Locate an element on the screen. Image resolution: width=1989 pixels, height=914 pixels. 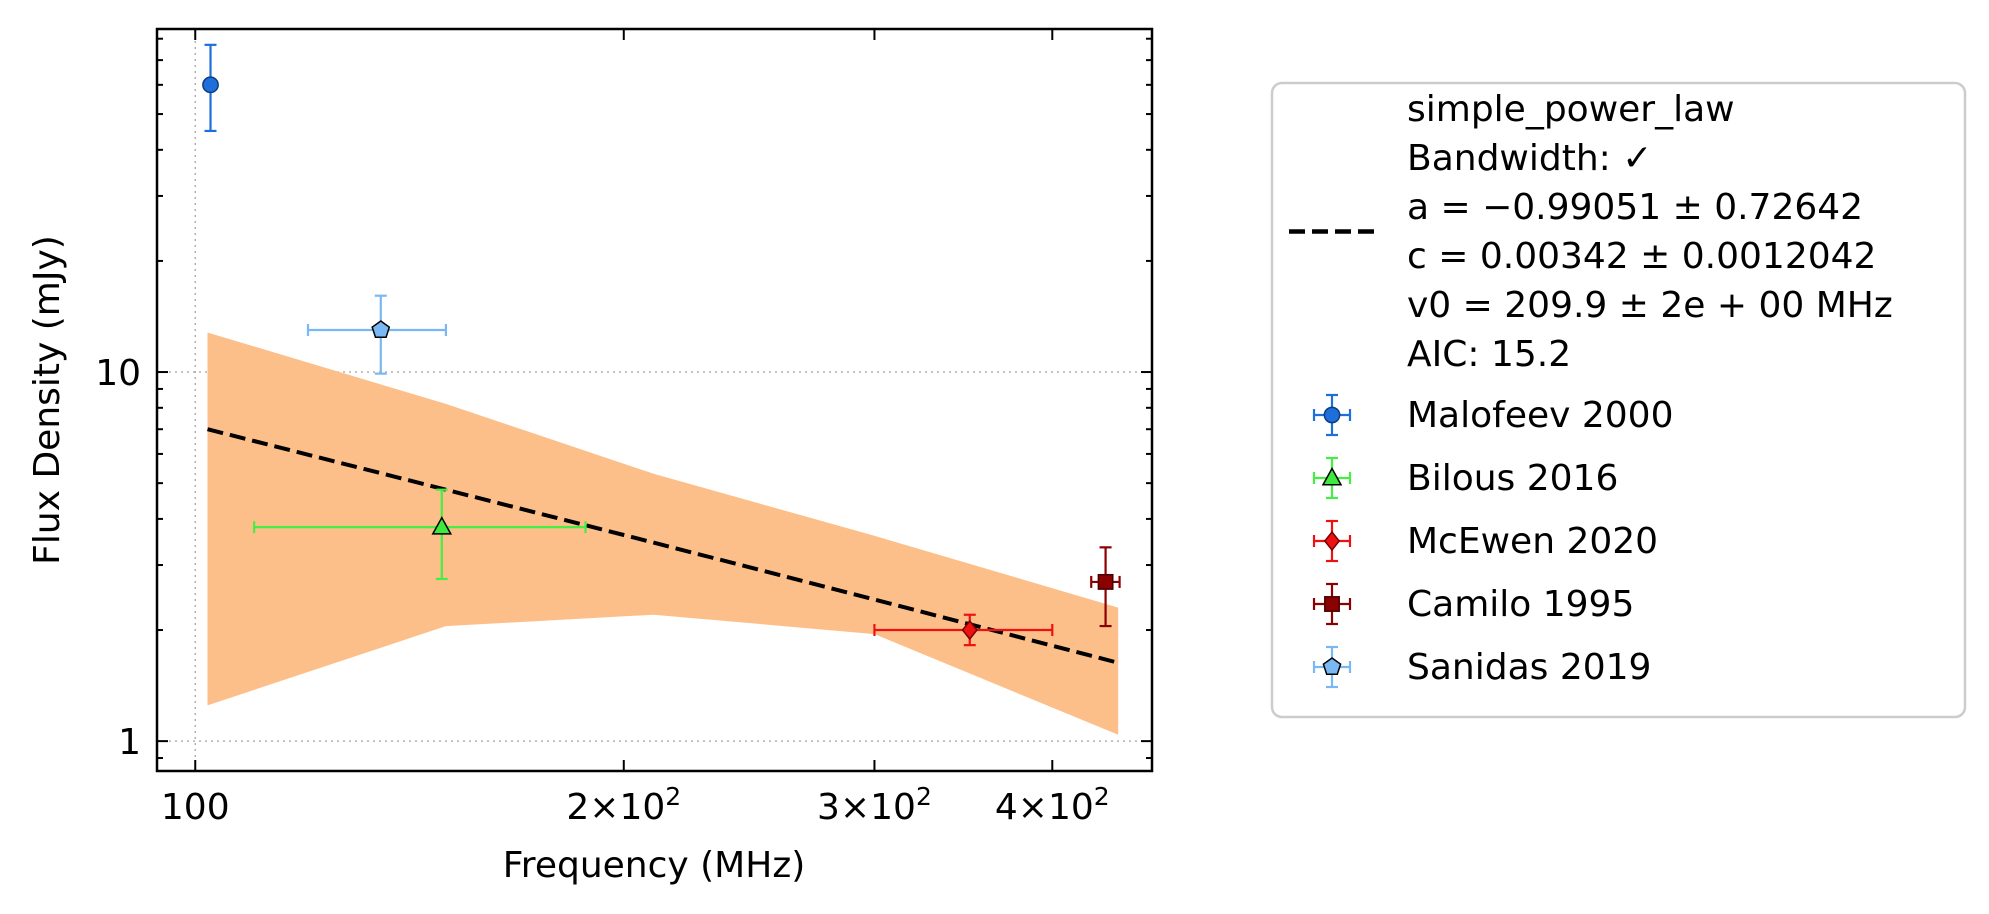
legend-fit-text-line: a = −0.99051 ± 0.72642 is located at coordinates (1635, 207).